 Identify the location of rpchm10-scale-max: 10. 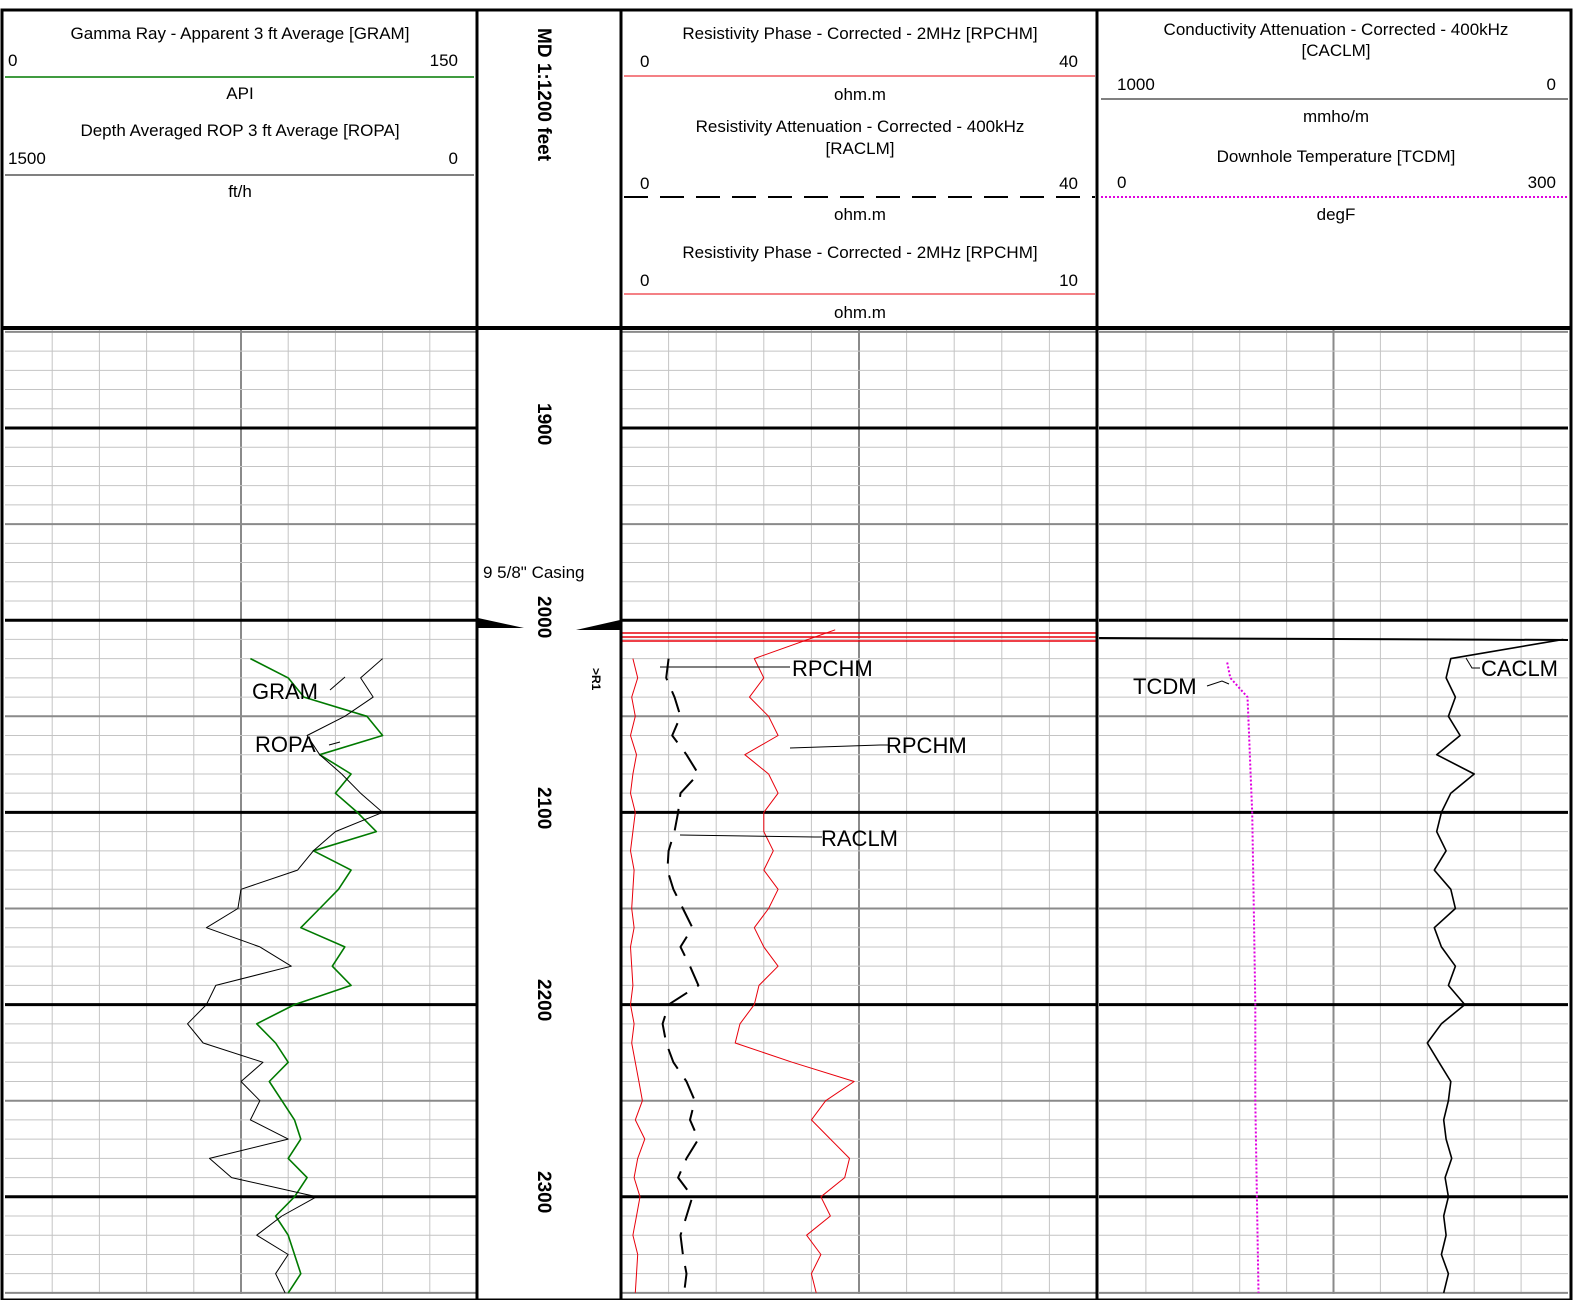
(1068, 280).